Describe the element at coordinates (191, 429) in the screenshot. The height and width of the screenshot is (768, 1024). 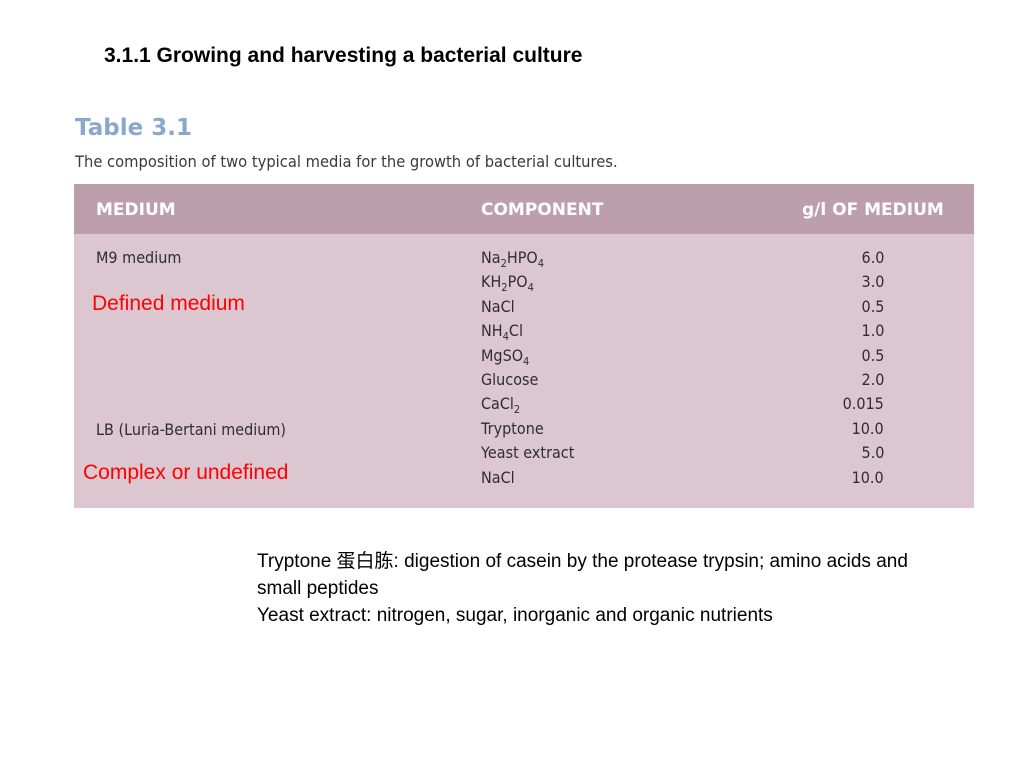
I see `medium-lb: LB (Luria-Bertani medium)` at that location.